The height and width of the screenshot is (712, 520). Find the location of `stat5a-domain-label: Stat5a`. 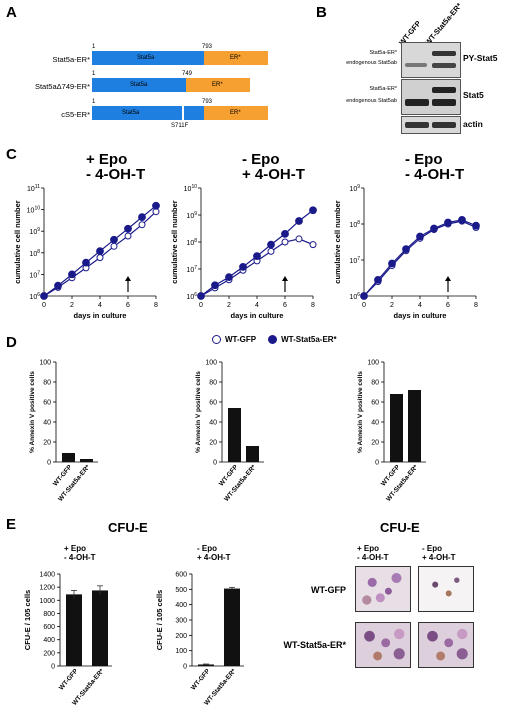

stat5a-domain-label: Stat5a is located at coordinates (146, 58).